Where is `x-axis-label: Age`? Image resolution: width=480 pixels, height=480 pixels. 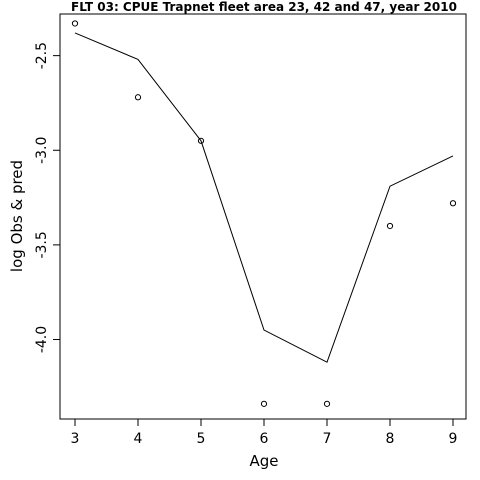 x-axis-label: Age is located at coordinates (263, 461).